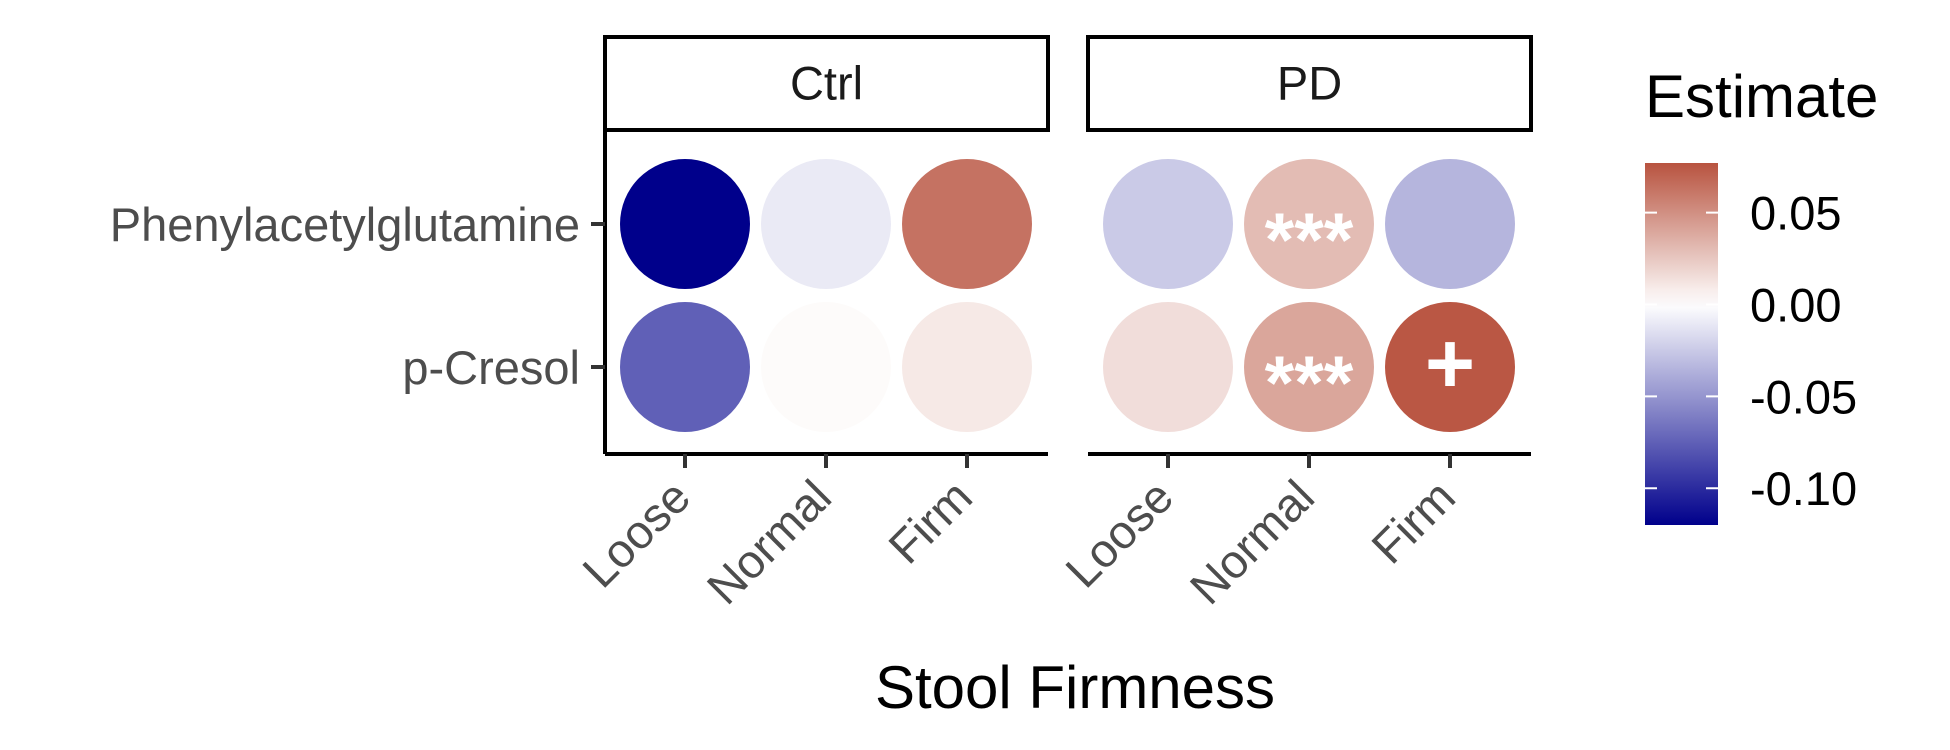 Image resolution: width=1950 pixels, height=750 pixels. What do you see at coordinates (967, 367) in the screenshot?
I see `point-ctrl-p-cresol-firm` at bounding box center [967, 367].